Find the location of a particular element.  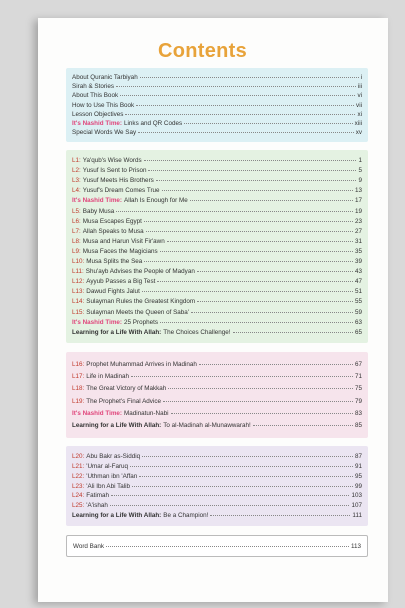

entry-title: 'Ali Ibn Abi Talib is located at coordinates (108, 486).